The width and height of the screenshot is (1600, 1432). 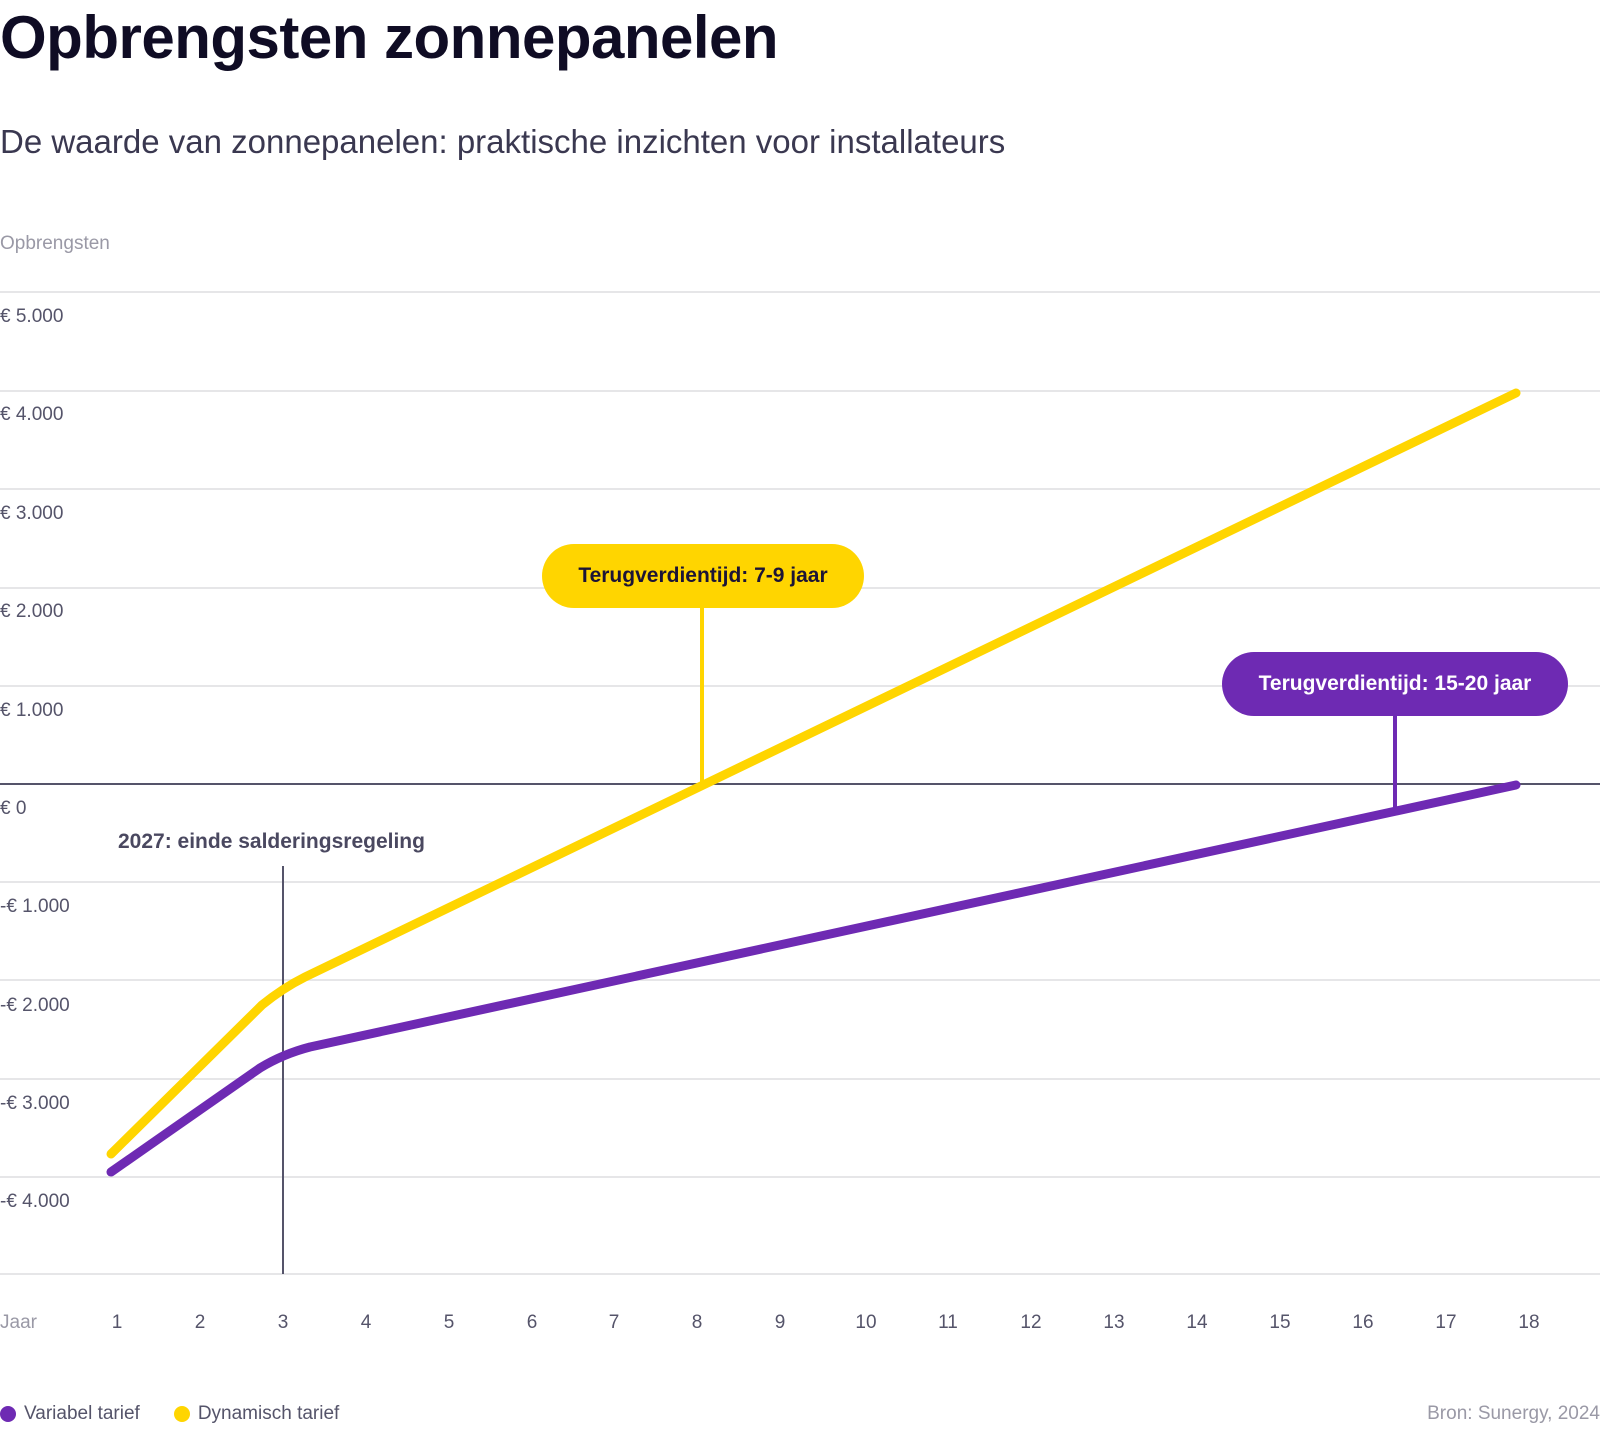 What do you see at coordinates (35, 1201) in the screenshot?
I see `y-tick-label: -€ 4.000` at bounding box center [35, 1201].